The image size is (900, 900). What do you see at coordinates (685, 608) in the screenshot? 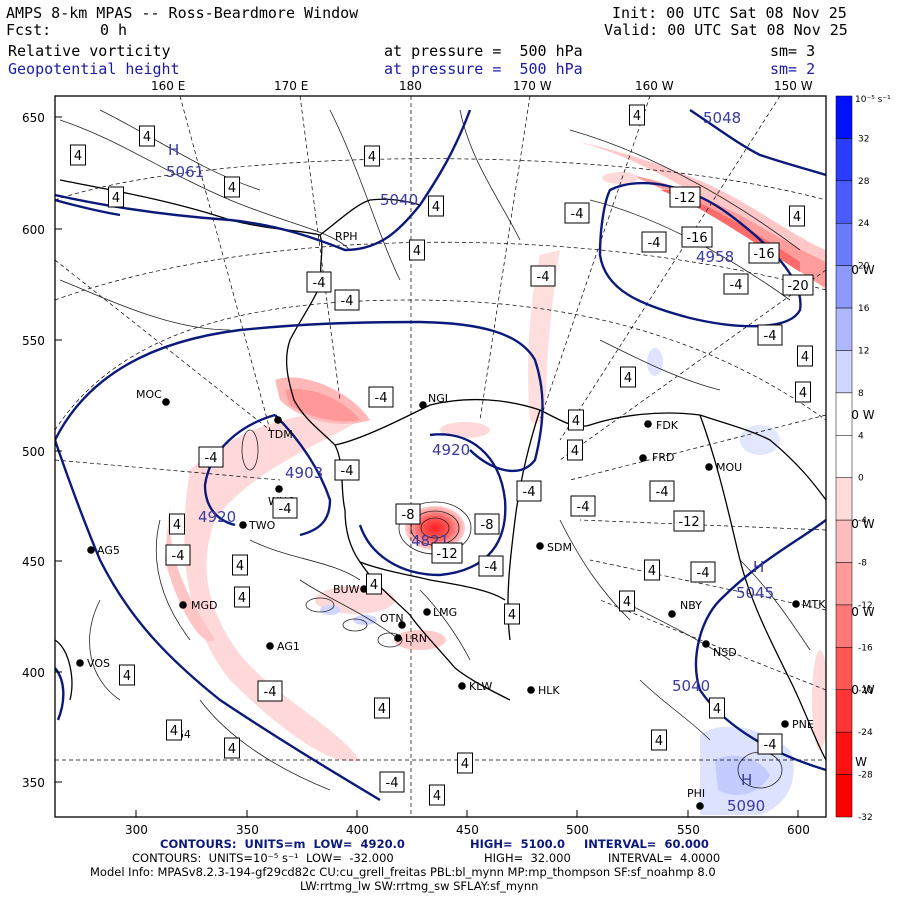
I see `station-nby: NBY` at bounding box center [685, 608].